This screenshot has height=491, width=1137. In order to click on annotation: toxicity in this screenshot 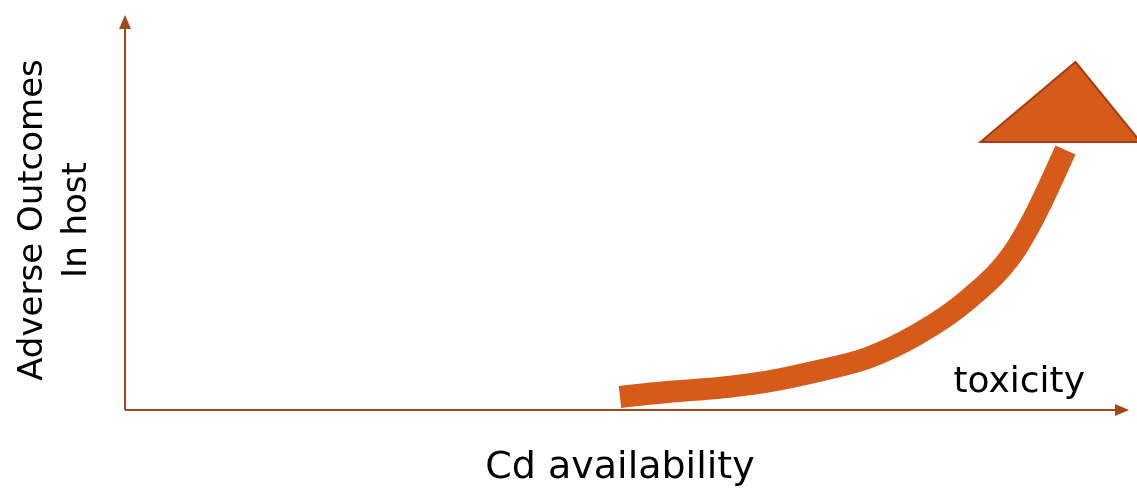, I will do `click(1019, 379)`.